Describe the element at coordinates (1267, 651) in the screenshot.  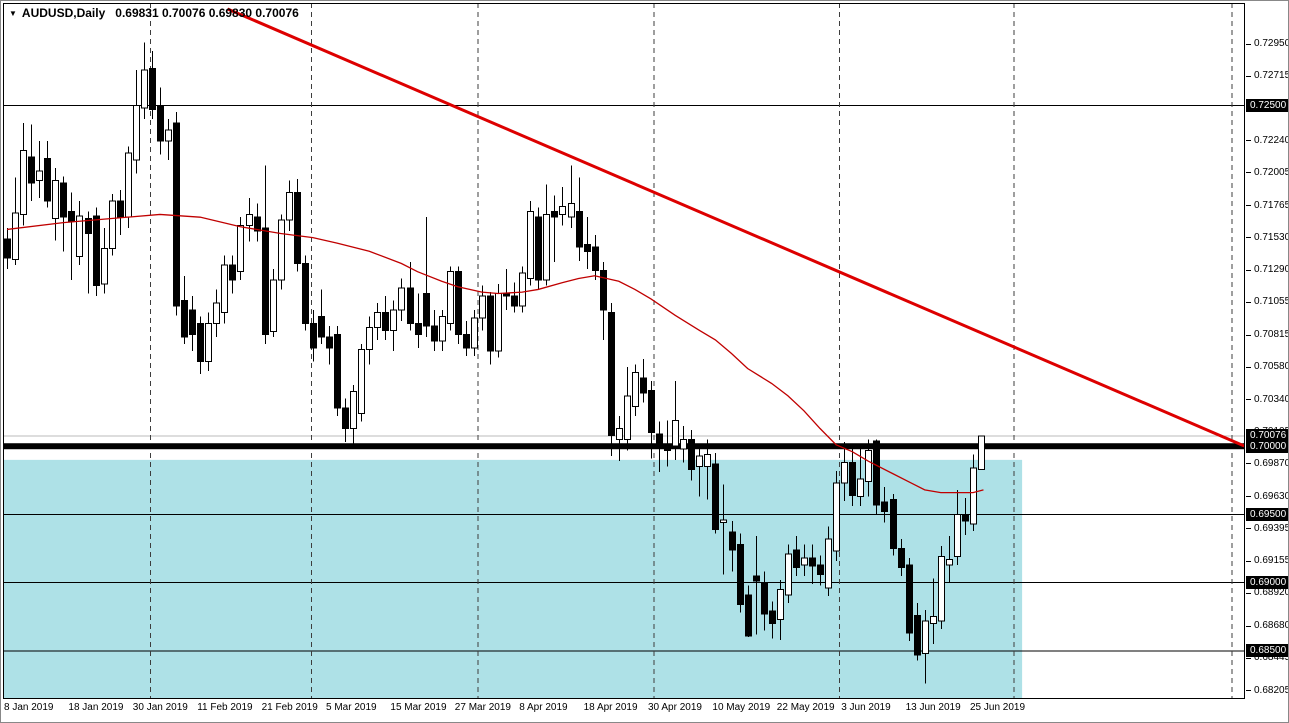
I see `price-level-tag: 0.68500` at that location.